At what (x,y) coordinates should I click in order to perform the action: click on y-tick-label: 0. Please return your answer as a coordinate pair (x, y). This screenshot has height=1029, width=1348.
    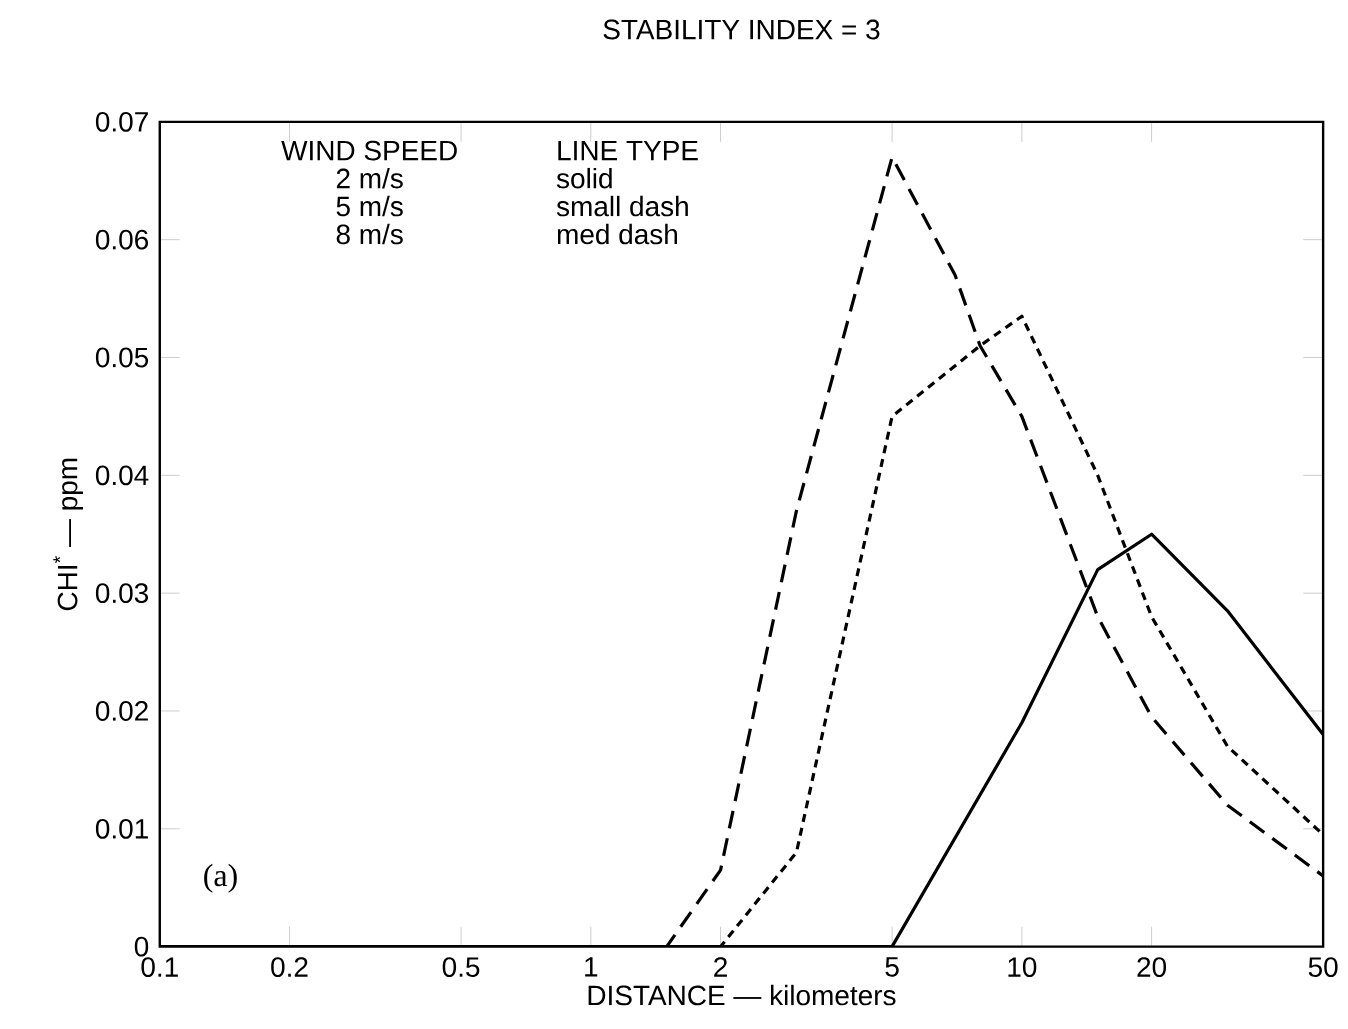
    Looking at the image, I should click on (141, 946).